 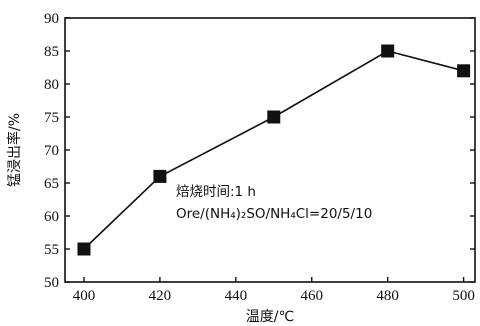 What do you see at coordinates (14, 150) in the screenshot?
I see `y-axis-title: 锰浸出率/%` at bounding box center [14, 150].